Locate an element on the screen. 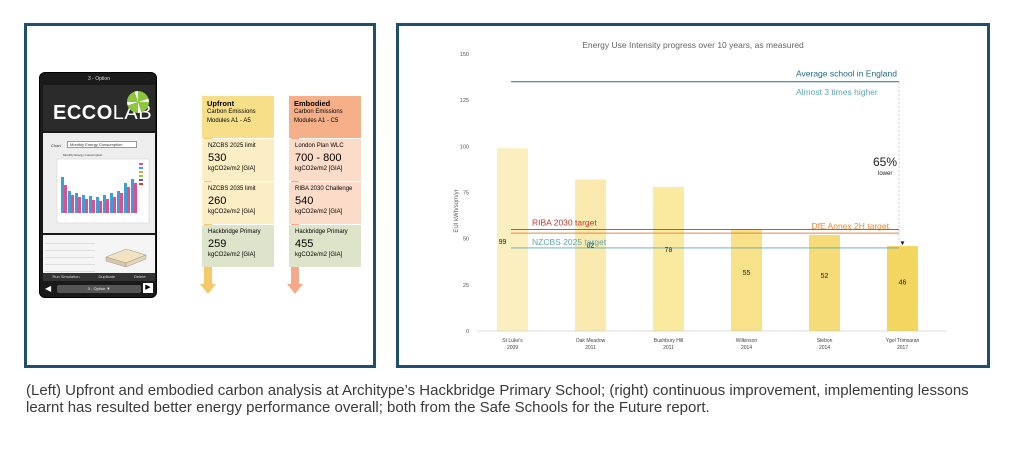 The height and width of the screenshot is (463, 1024). y-tick-label: 50 is located at coordinates (466, 240).